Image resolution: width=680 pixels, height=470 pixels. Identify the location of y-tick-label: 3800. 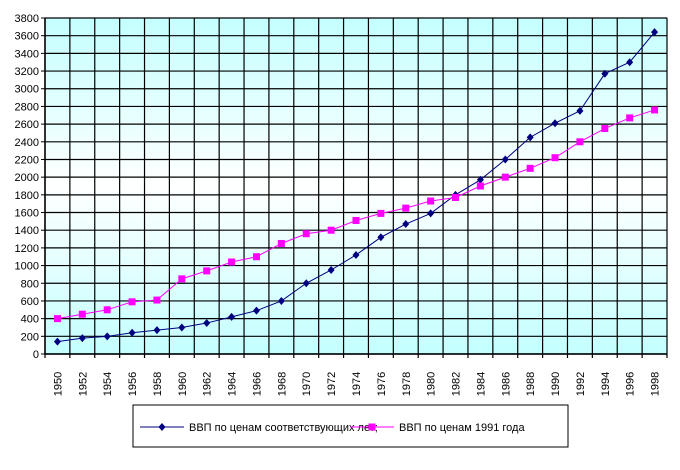
(27, 19).